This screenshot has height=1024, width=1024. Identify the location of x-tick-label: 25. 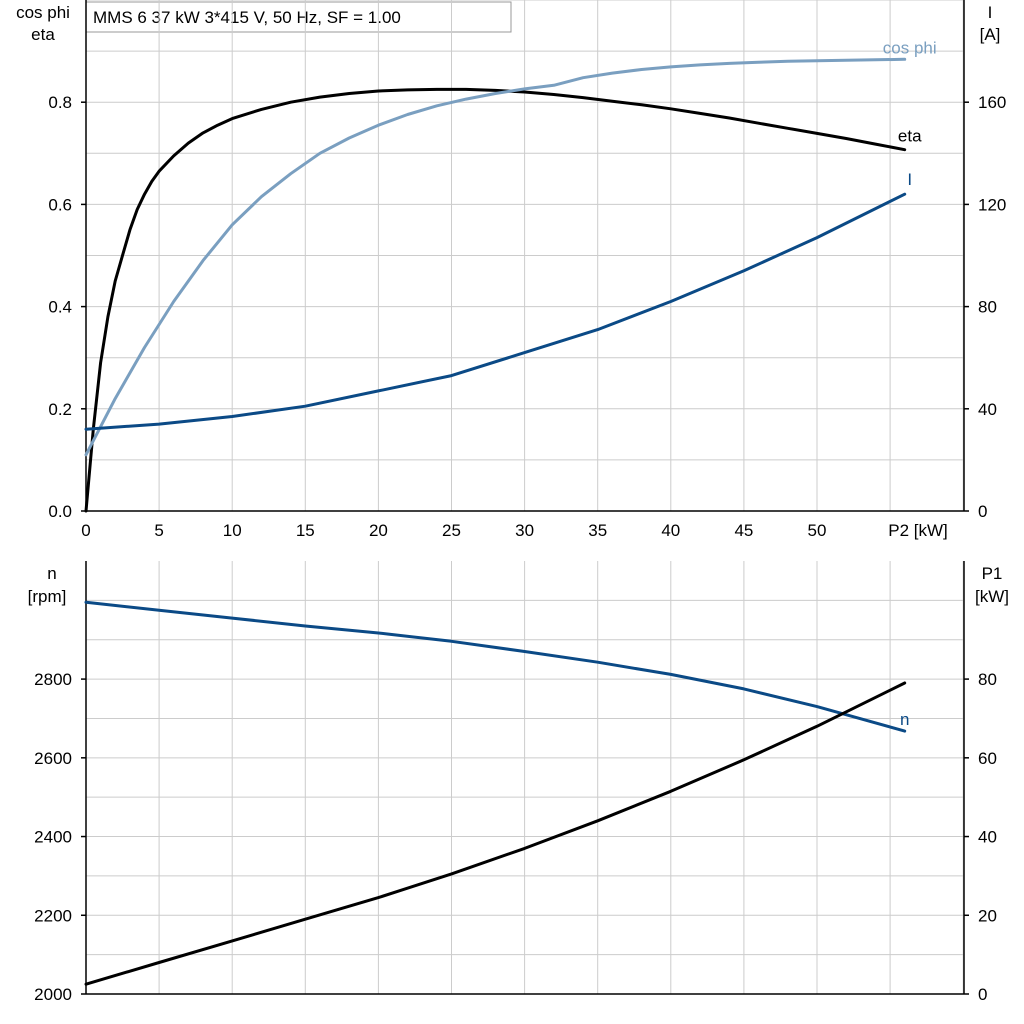
(451, 530).